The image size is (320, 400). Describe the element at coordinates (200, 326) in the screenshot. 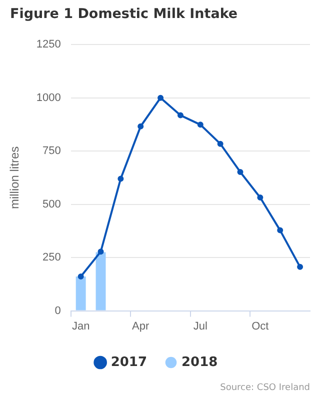

I see `x-tick-label: Jul` at that location.